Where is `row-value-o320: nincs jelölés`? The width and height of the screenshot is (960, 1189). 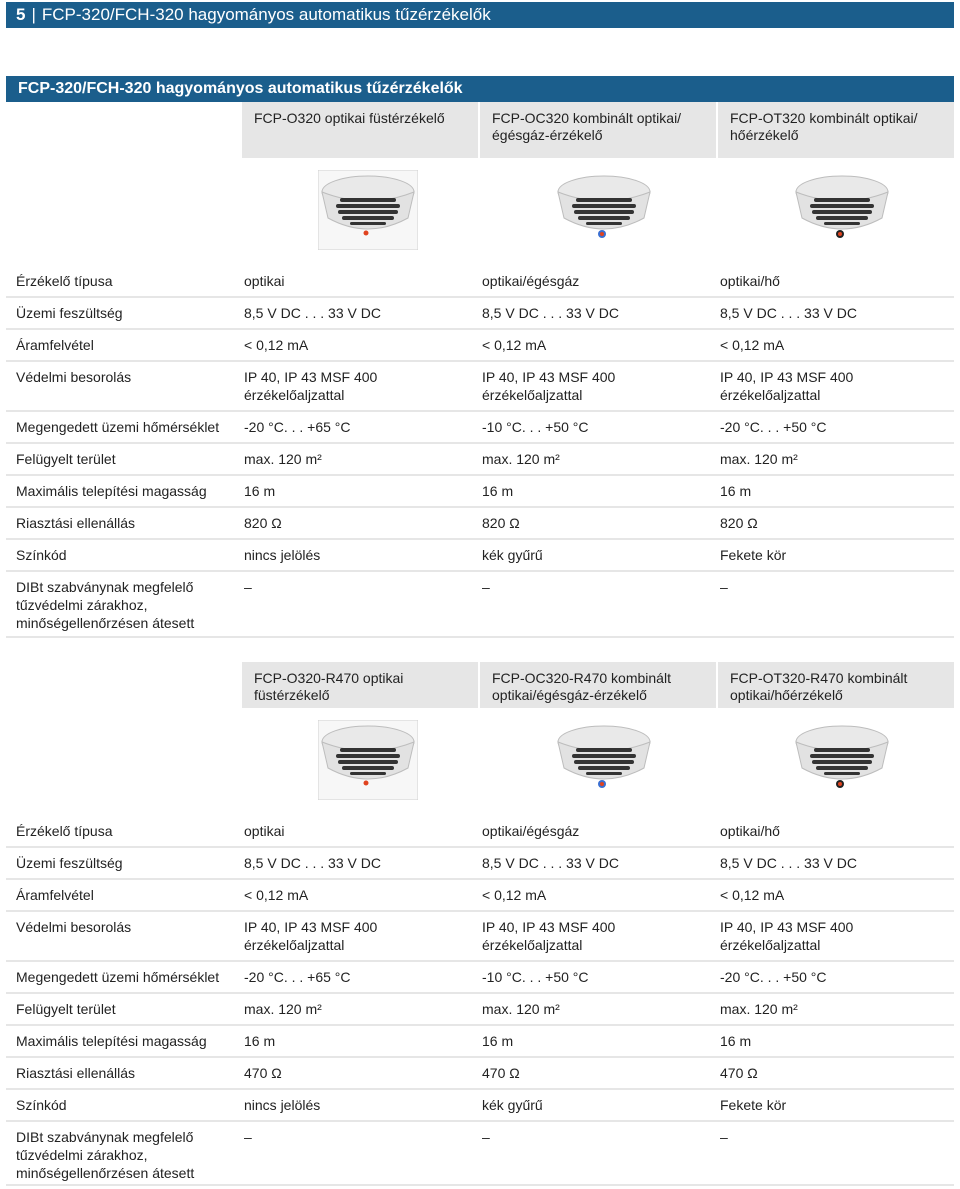
row-value-o320: nincs jelölés is located at coordinates (282, 555).